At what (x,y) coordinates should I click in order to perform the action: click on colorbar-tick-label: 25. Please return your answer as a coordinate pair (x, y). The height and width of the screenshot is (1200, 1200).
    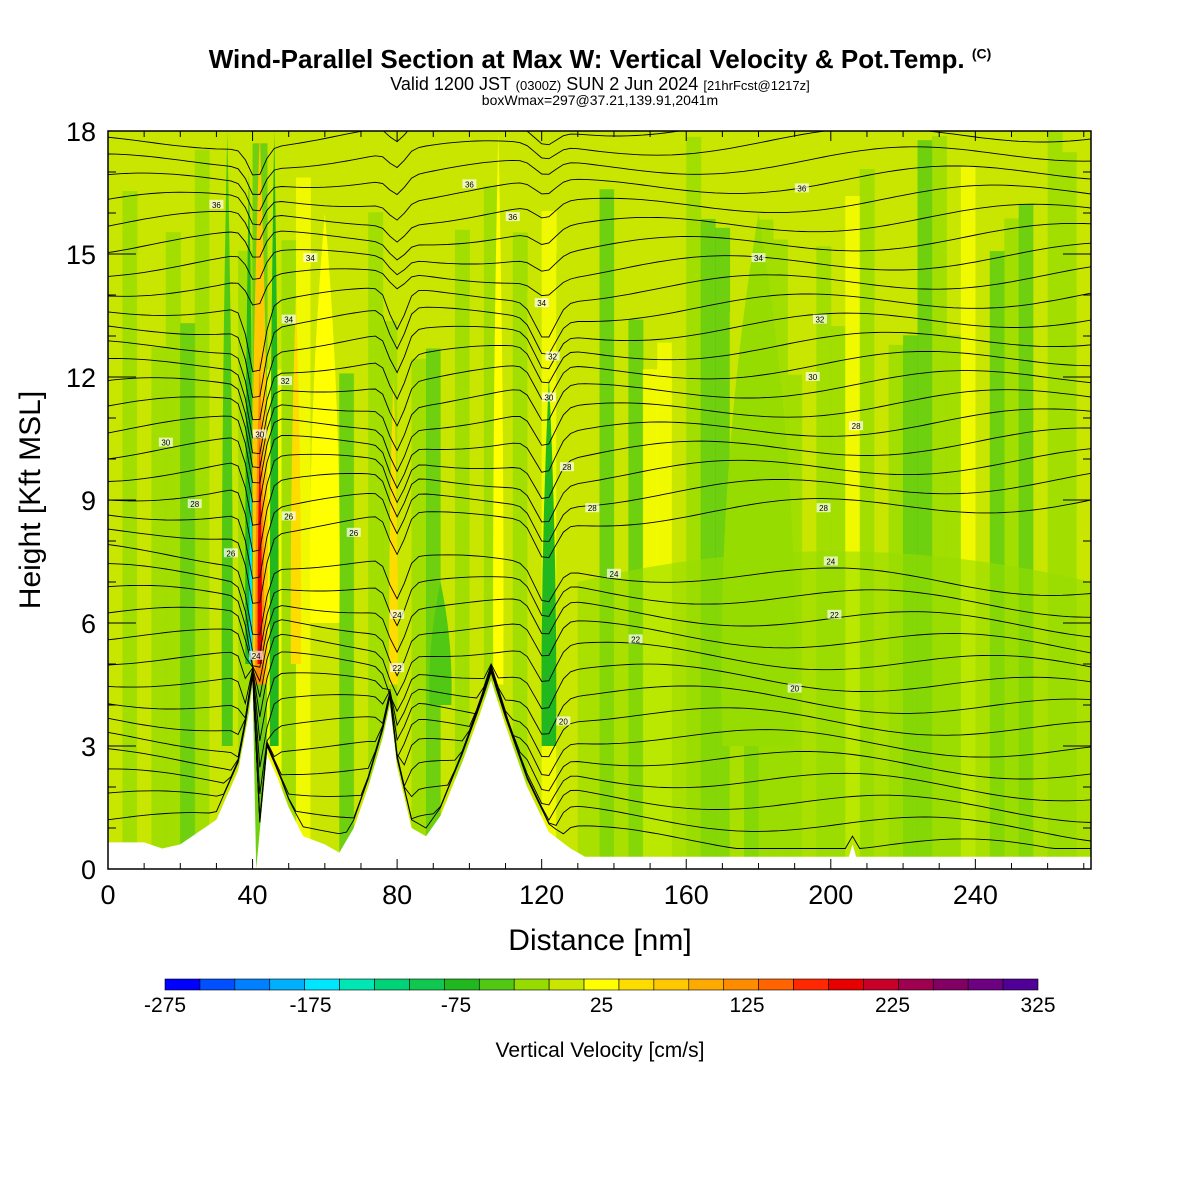
    Looking at the image, I should click on (601, 1005).